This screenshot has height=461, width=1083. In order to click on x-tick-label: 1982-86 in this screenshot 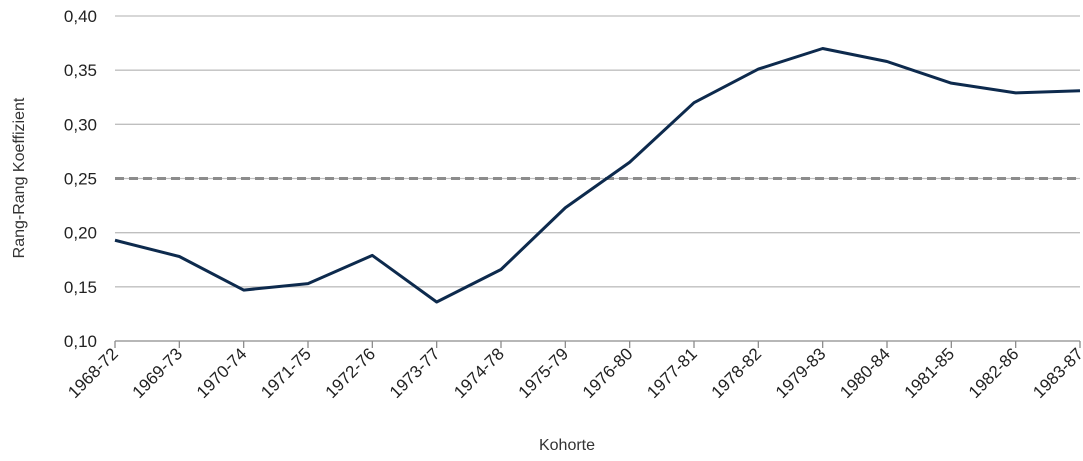, I will do `click(994, 373)`.